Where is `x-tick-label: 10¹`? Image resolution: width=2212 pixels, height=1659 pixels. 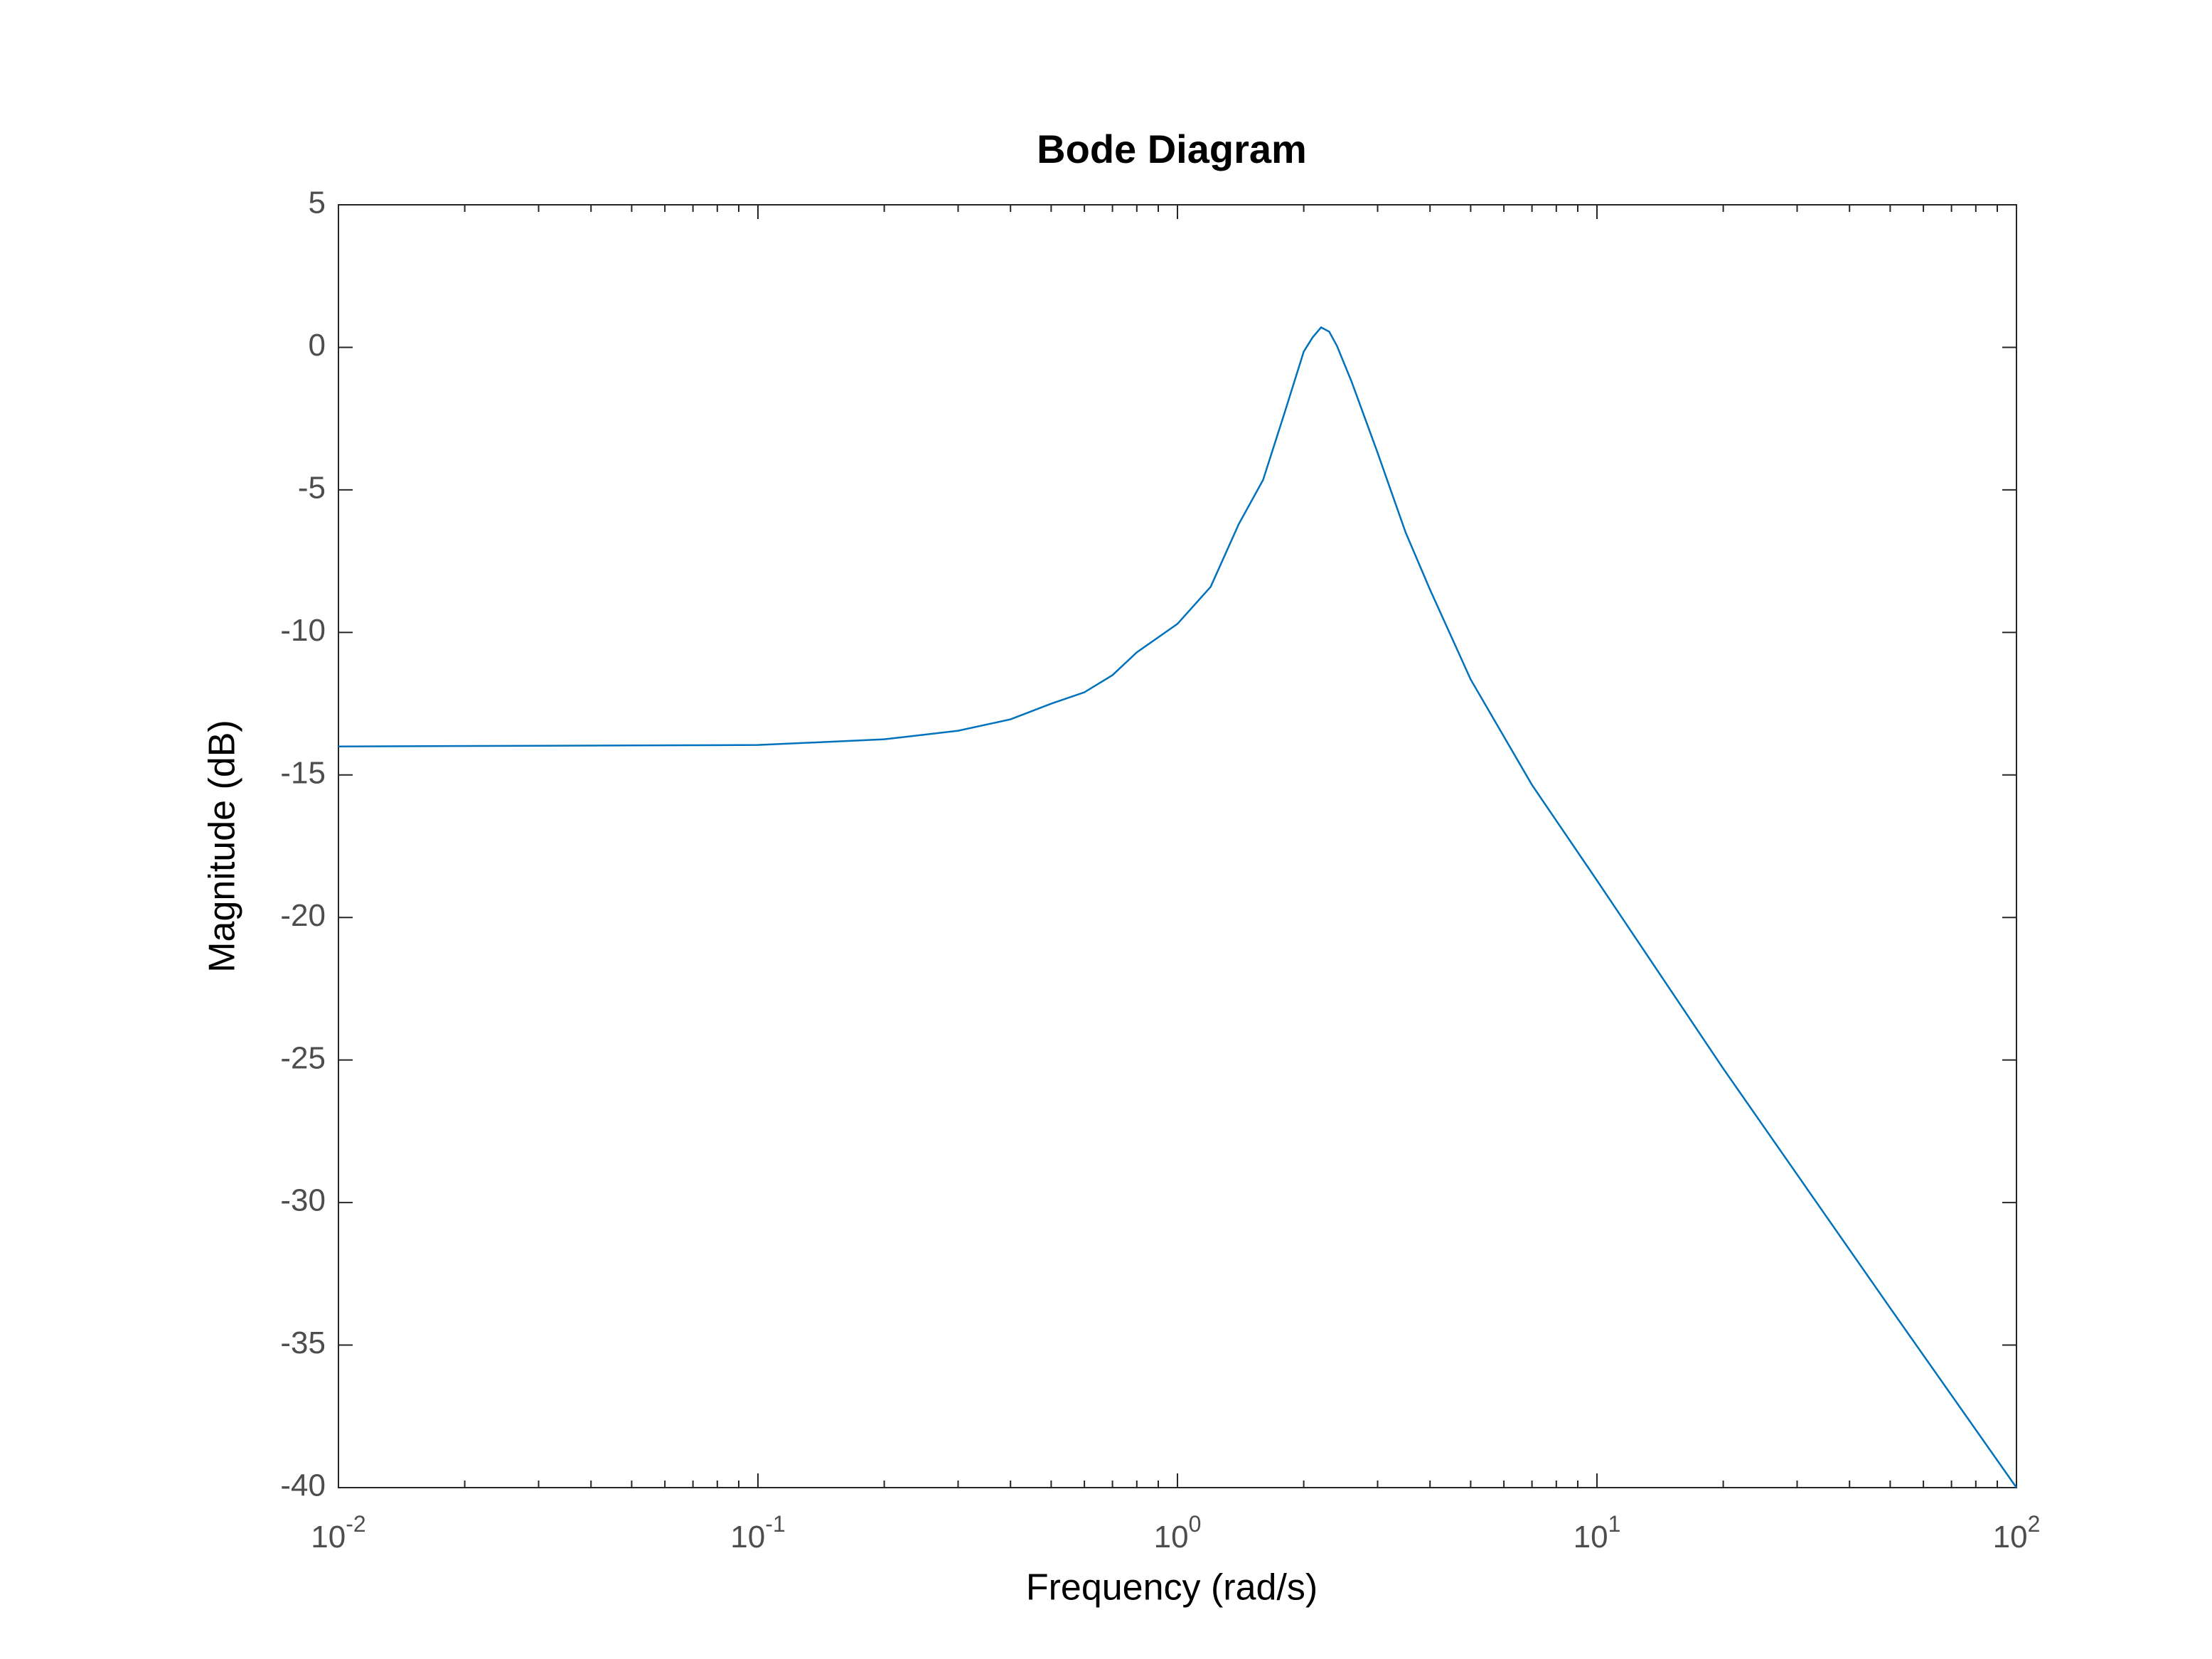 x-tick-label: 10¹ is located at coordinates (1597, 1532).